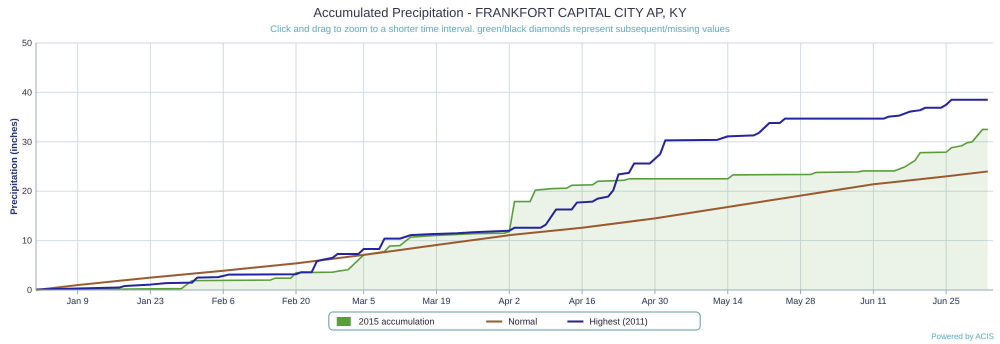 The width and height of the screenshot is (1000, 344). Describe the element at coordinates (364, 301) in the screenshot. I see `x-tick-label: Mar 5` at that location.